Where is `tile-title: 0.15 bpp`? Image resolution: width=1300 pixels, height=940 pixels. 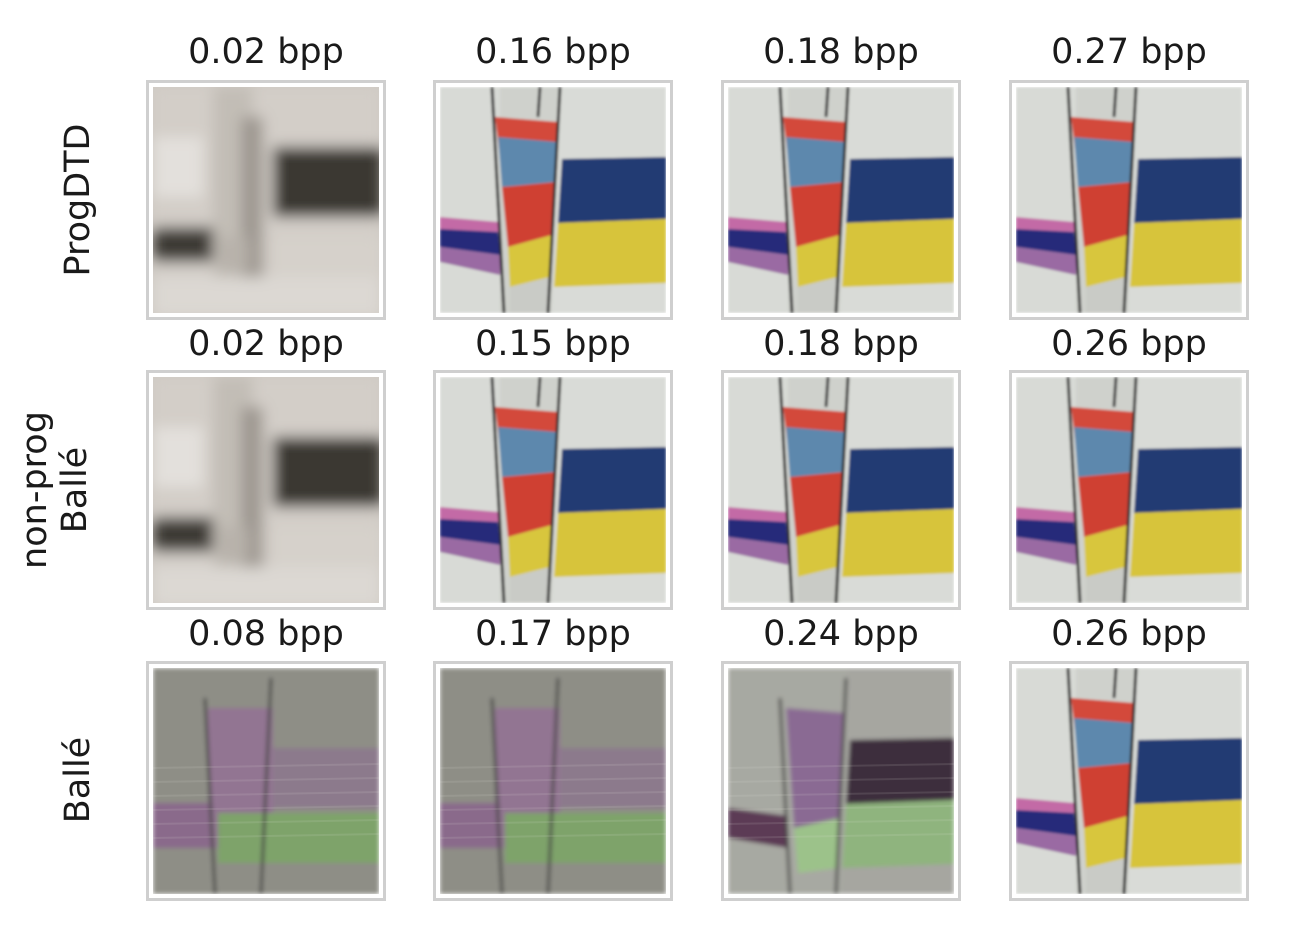 tile-title: 0.15 bpp is located at coordinates (553, 344).